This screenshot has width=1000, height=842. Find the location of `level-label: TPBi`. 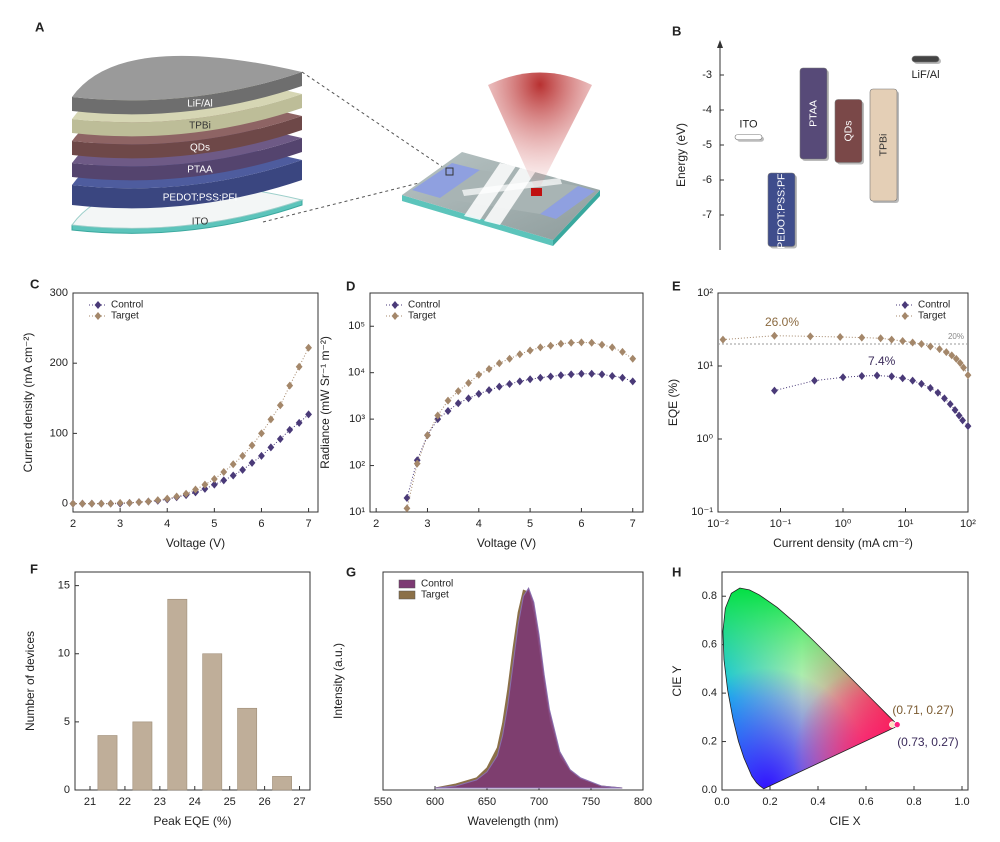

level-label: TPBi is located at coordinates (883, 145).